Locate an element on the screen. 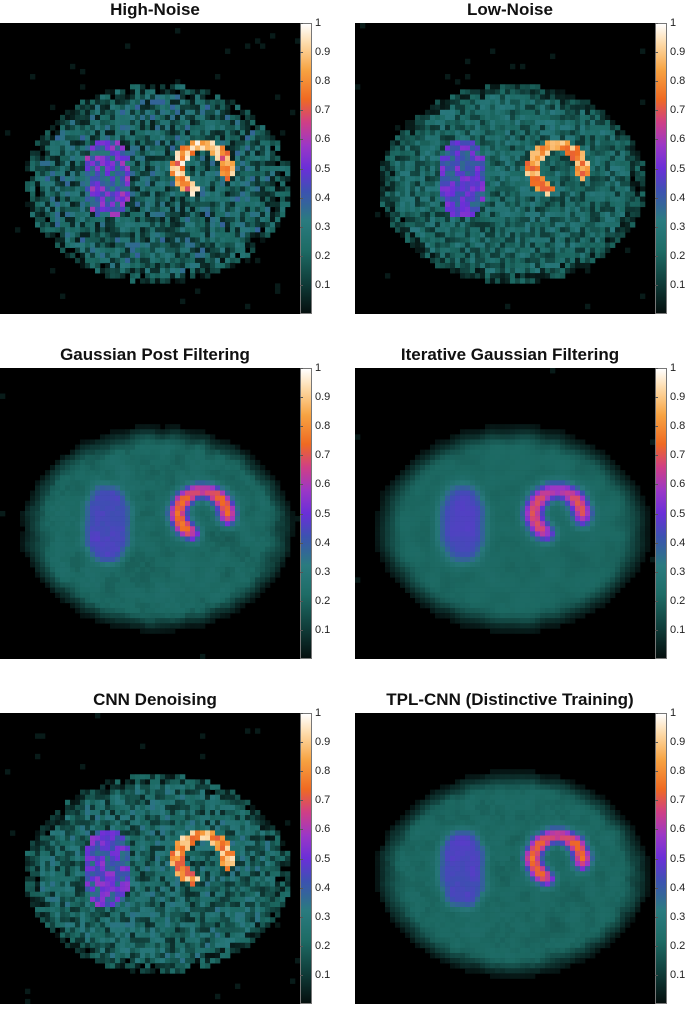 The image size is (685, 1010). colorbar-tick-label: 0.2 is located at coordinates (677, 256).